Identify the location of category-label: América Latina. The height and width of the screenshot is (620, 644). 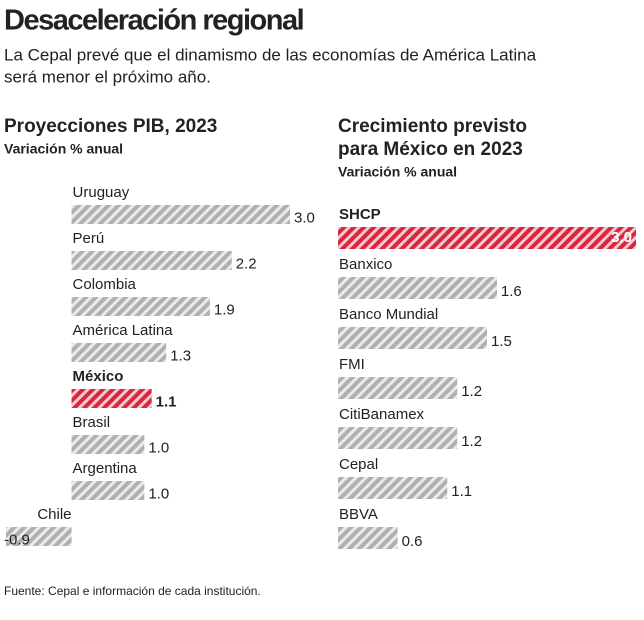
(123, 330).